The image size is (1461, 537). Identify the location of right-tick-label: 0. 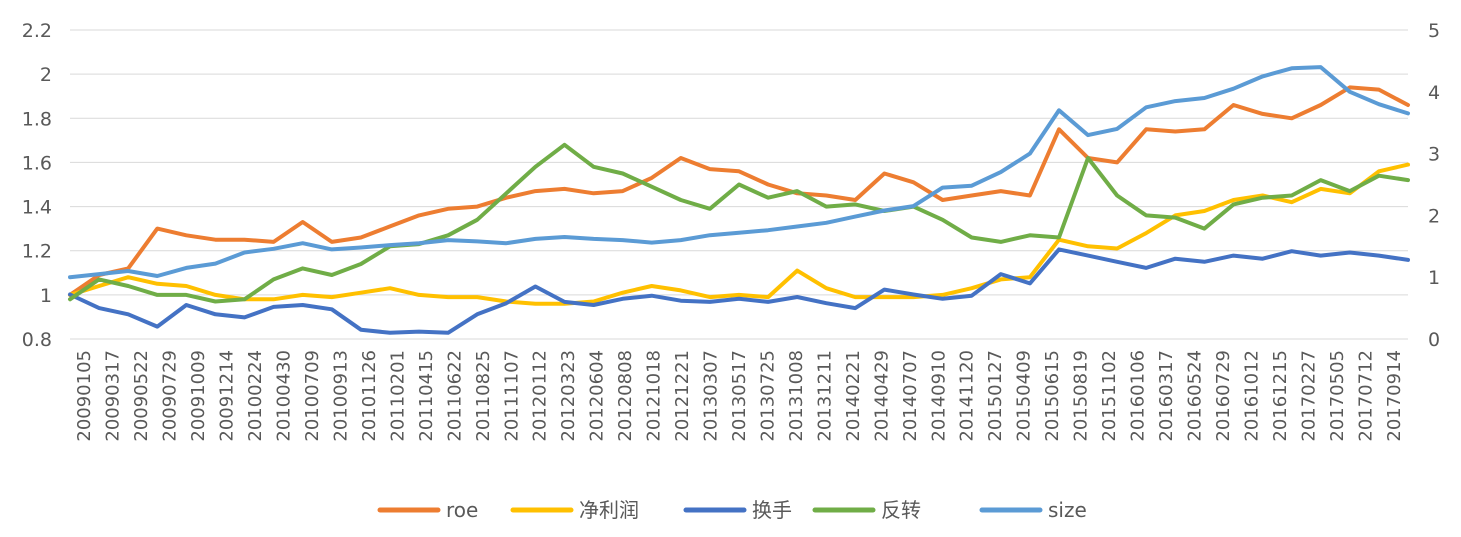
(1434, 340).